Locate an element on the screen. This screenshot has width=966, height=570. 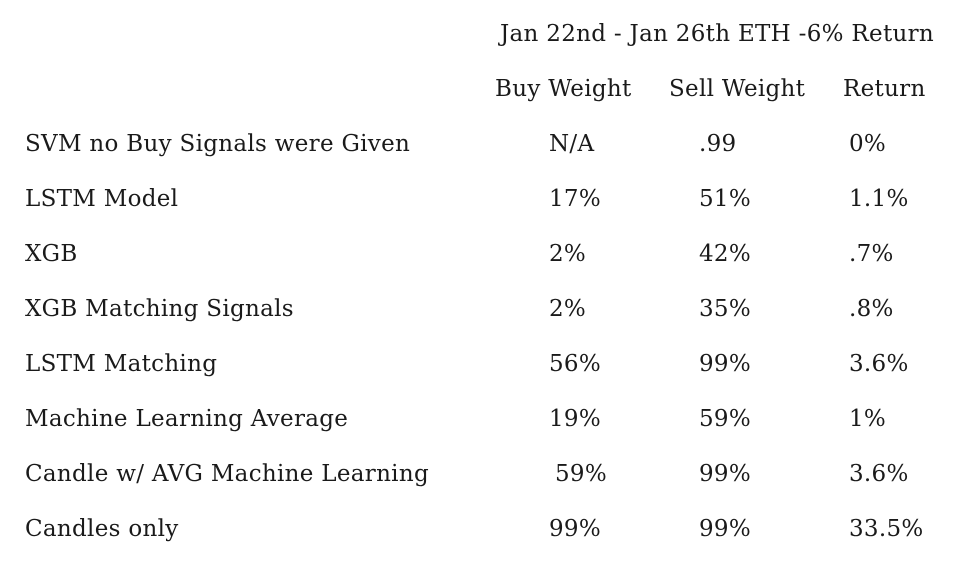
return-value: .7% is located at coordinates (871, 254).